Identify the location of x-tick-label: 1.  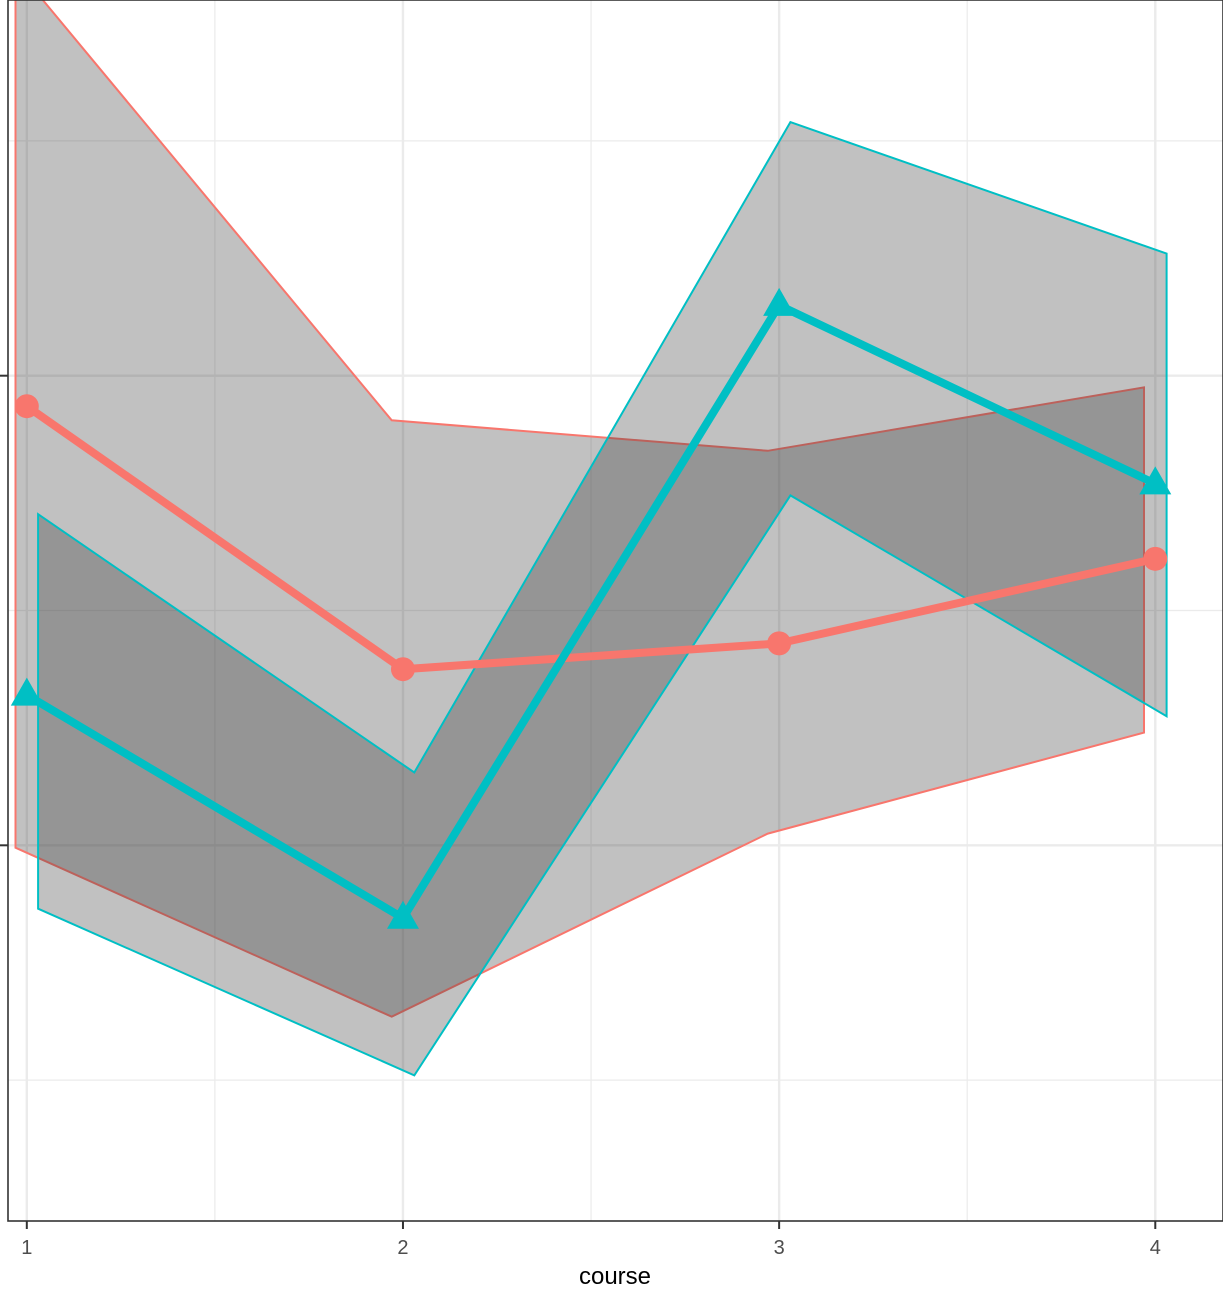
(26, 1248).